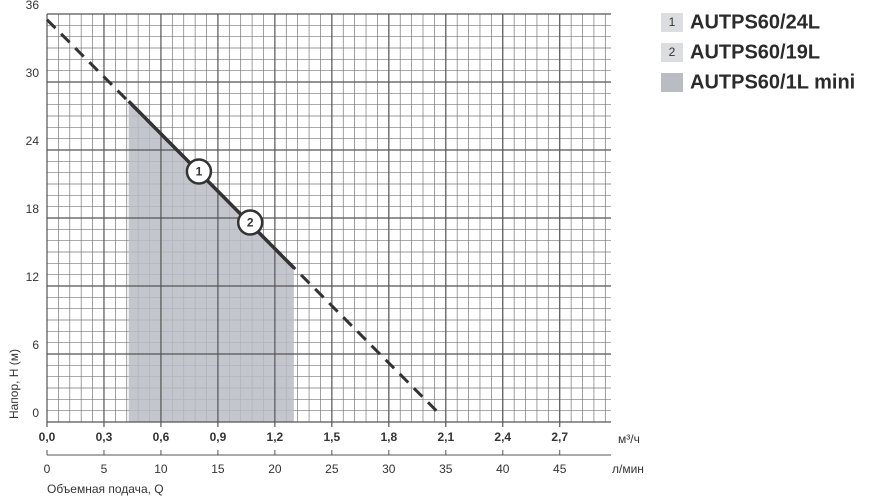  I want to click on x-tick-label: 0,6, so click(161, 437).